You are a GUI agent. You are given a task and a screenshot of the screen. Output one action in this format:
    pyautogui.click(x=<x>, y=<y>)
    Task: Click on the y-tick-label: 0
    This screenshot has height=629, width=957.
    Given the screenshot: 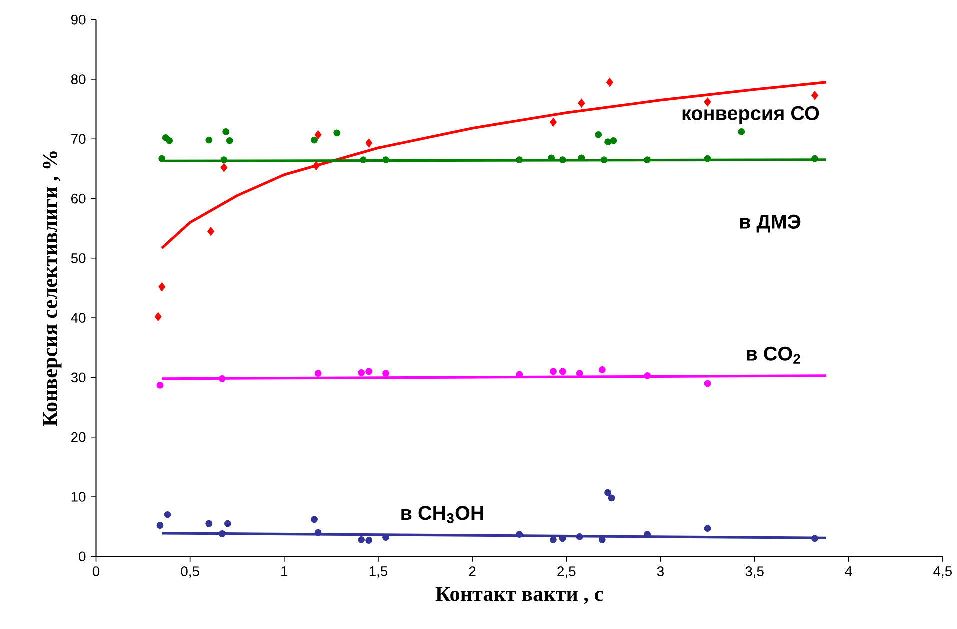 What is the action you would take?
    pyautogui.click(x=82, y=557)
    